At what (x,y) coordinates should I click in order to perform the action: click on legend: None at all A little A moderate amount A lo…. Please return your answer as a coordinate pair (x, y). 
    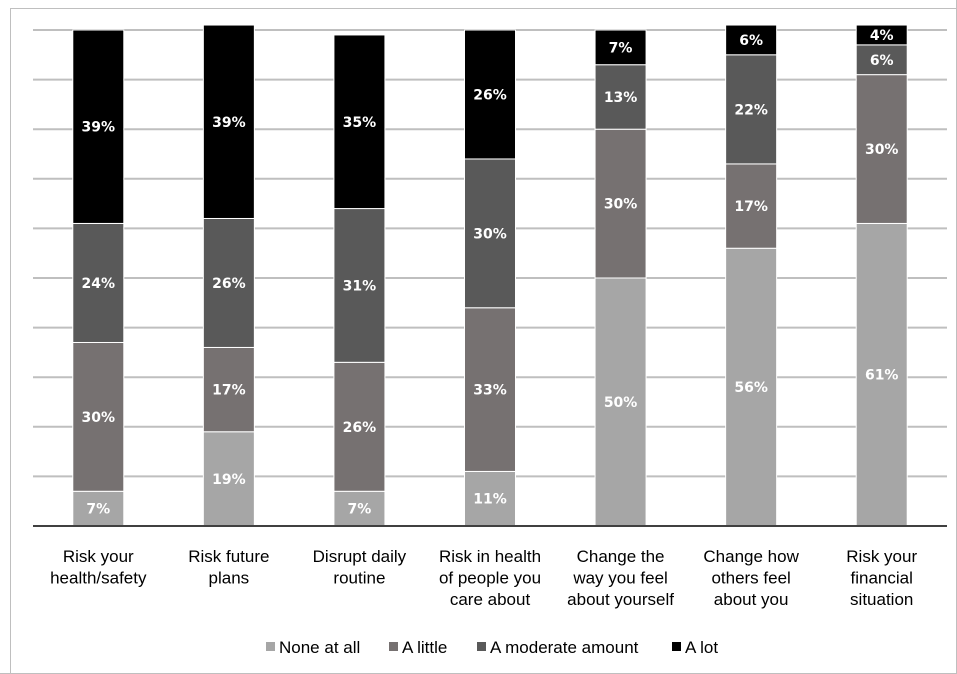
    Looking at the image, I should click on (492, 647).